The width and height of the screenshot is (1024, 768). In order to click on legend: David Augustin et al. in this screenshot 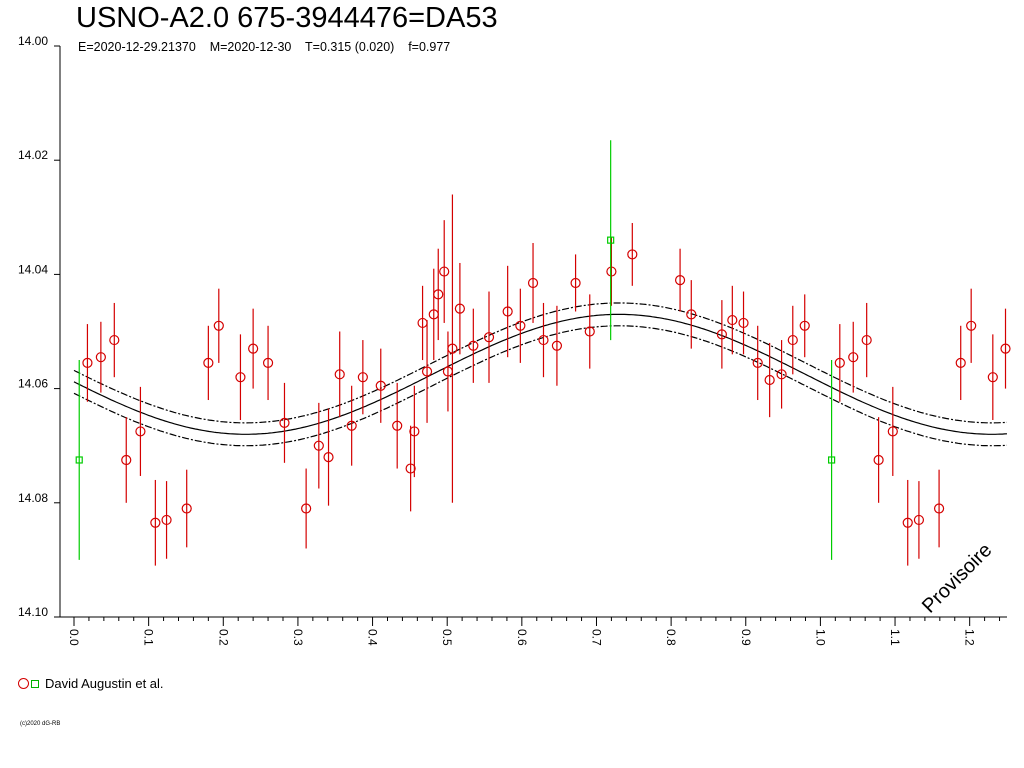, I will do `click(91, 683)`.